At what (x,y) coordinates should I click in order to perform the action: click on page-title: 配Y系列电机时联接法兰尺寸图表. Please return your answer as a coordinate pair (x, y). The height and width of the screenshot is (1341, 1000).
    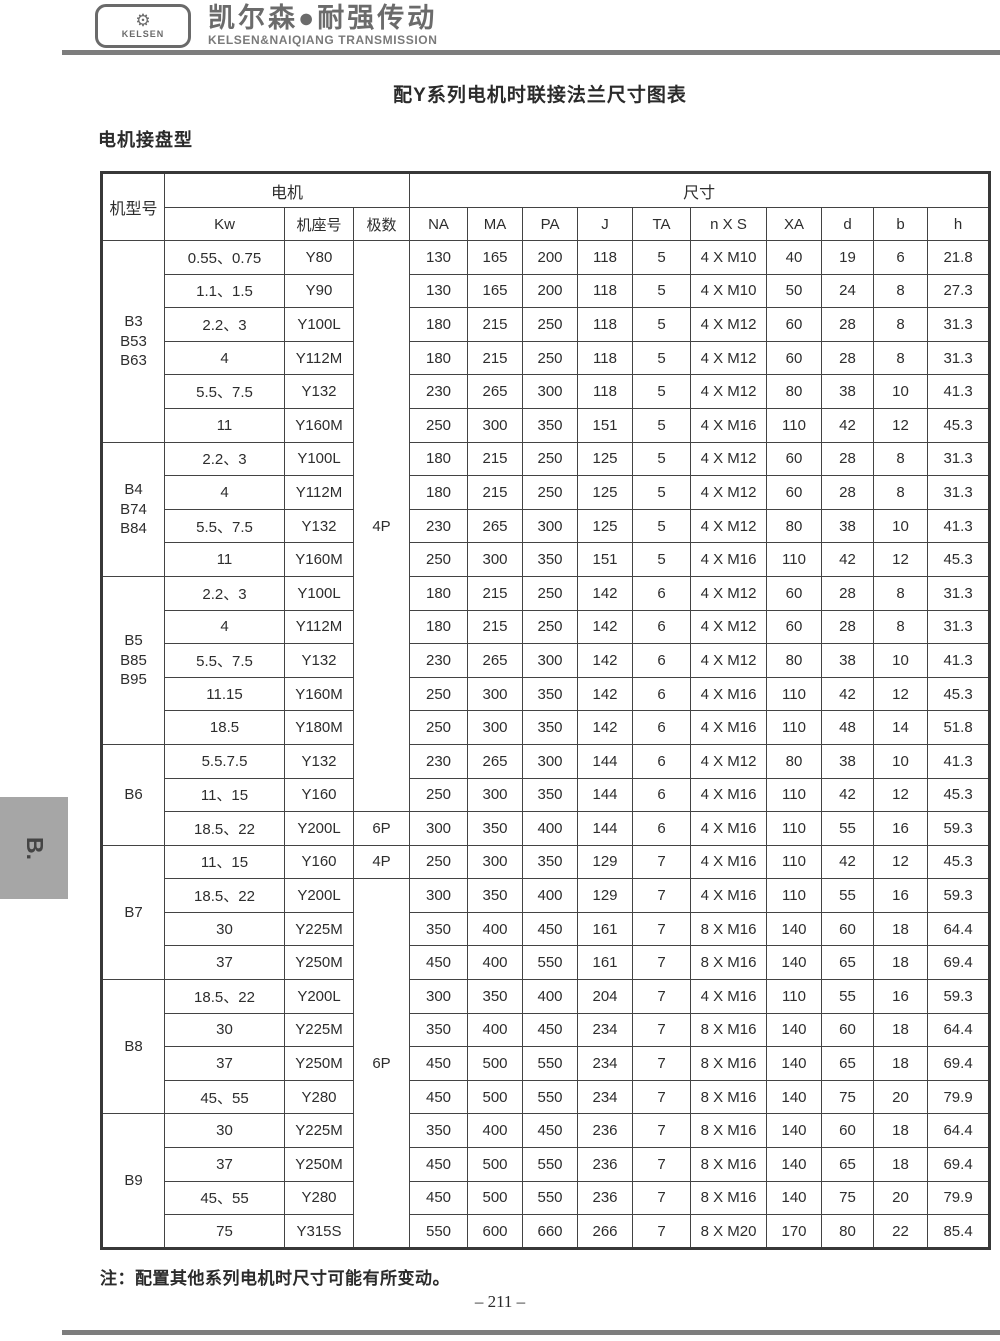
    Looking at the image, I should click on (540, 95).